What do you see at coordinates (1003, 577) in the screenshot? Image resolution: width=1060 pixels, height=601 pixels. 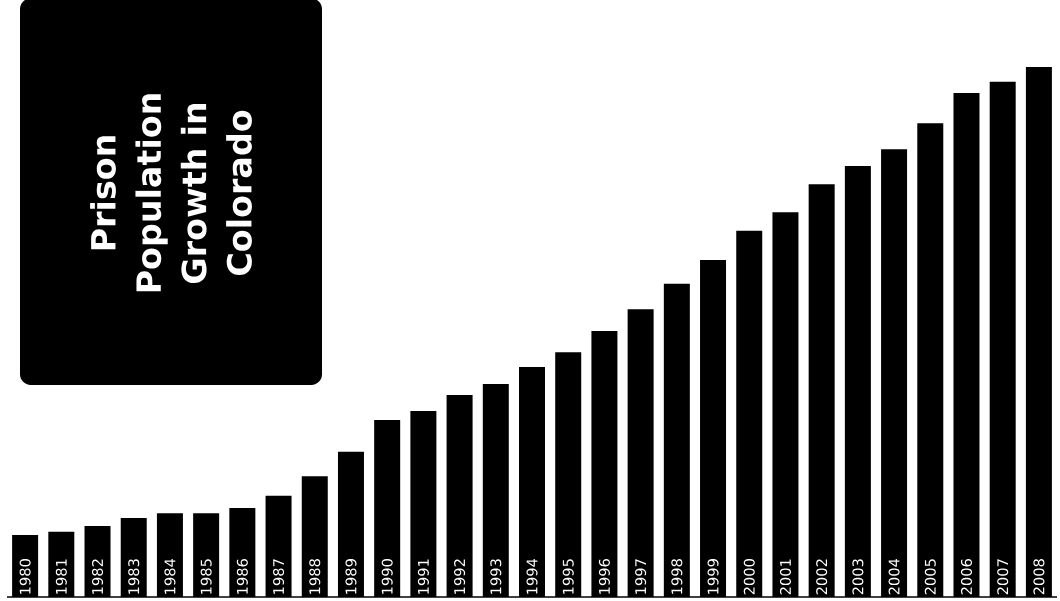 I see `x-tick-label: 2007` at bounding box center [1003, 577].